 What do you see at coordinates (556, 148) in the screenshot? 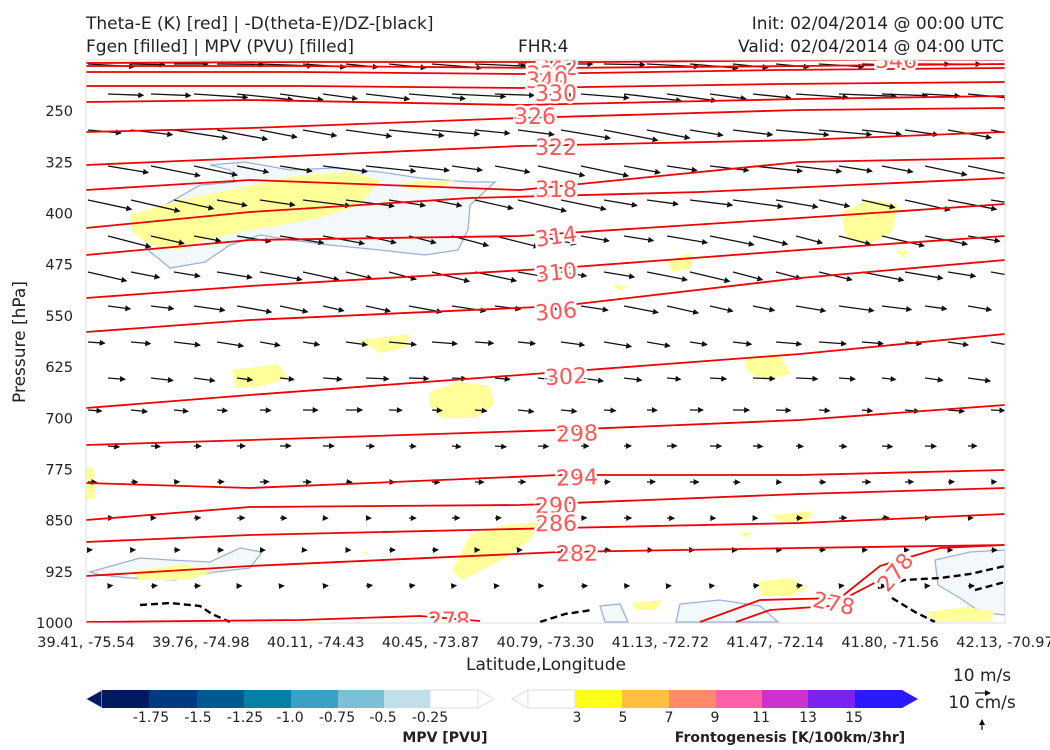
I see `theta-e-label: 322` at bounding box center [556, 148].